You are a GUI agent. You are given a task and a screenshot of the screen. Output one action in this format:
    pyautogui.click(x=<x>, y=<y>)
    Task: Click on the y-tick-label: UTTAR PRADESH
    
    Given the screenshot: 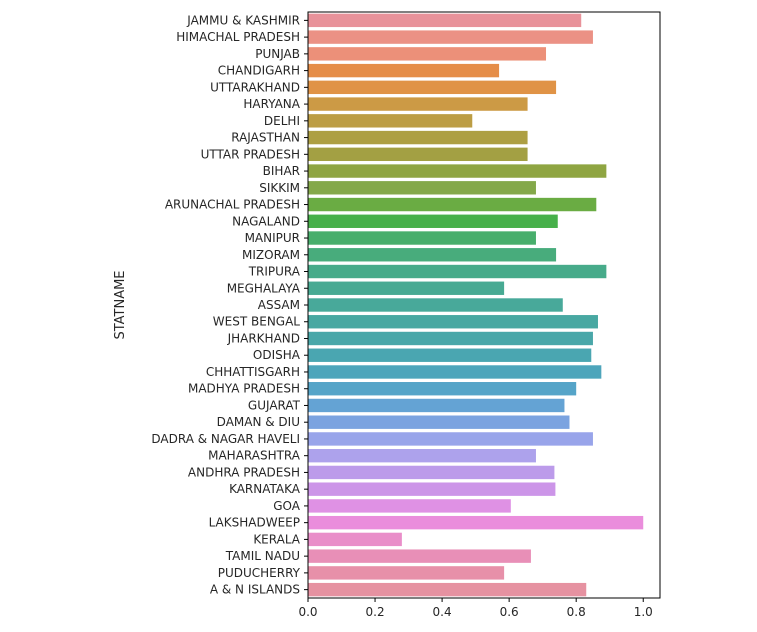 What is the action you would take?
    pyautogui.click(x=250, y=154)
    